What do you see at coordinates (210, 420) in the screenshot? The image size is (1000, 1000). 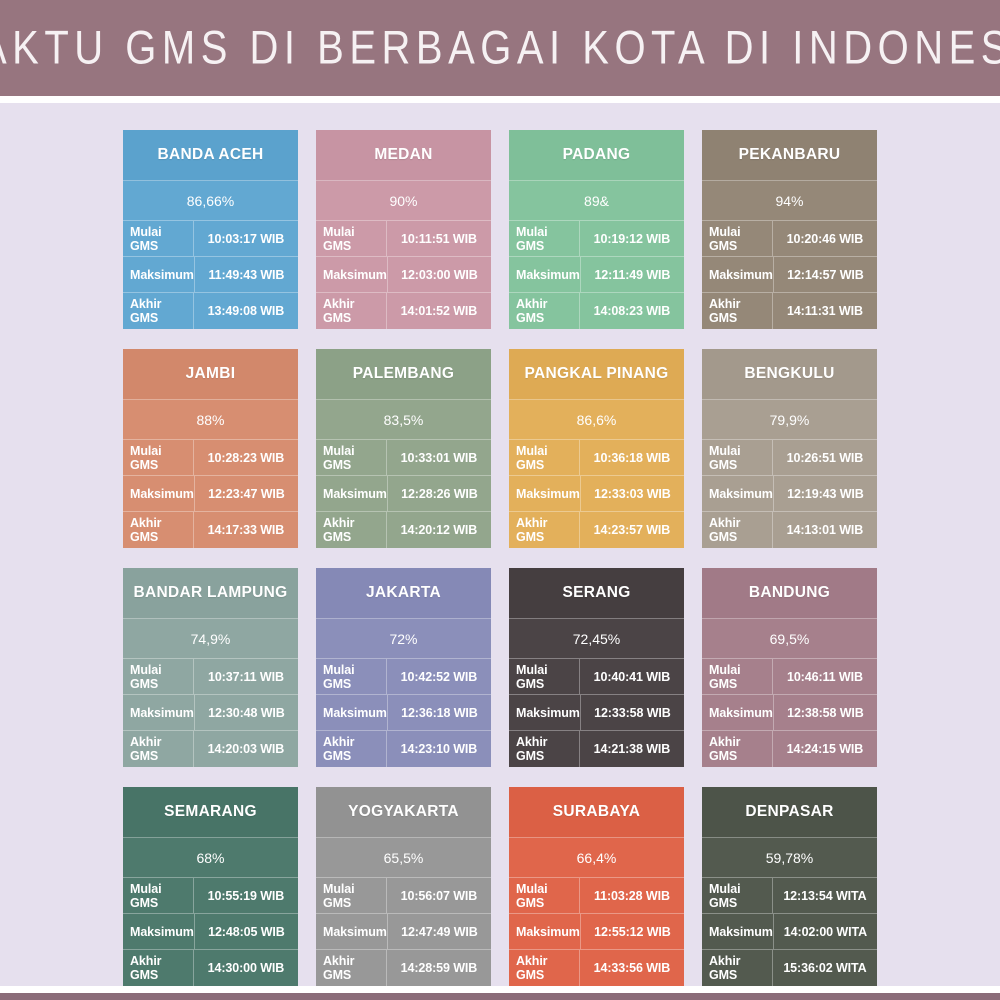 I see `eclipse-percentage: 88%` at bounding box center [210, 420].